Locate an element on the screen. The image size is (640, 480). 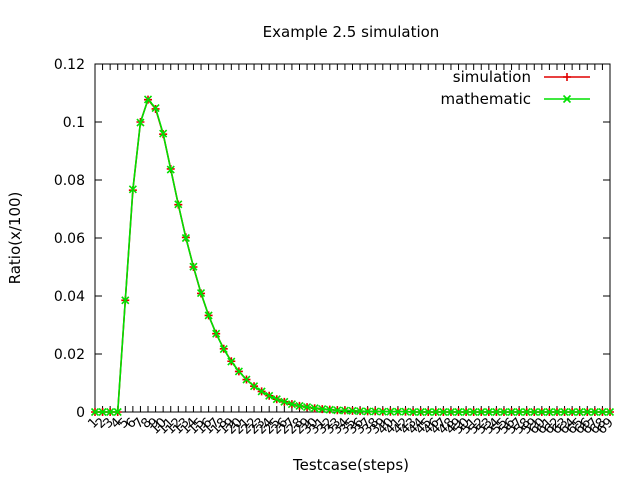
y-tick-label: 0.12 is located at coordinates (69, 65).